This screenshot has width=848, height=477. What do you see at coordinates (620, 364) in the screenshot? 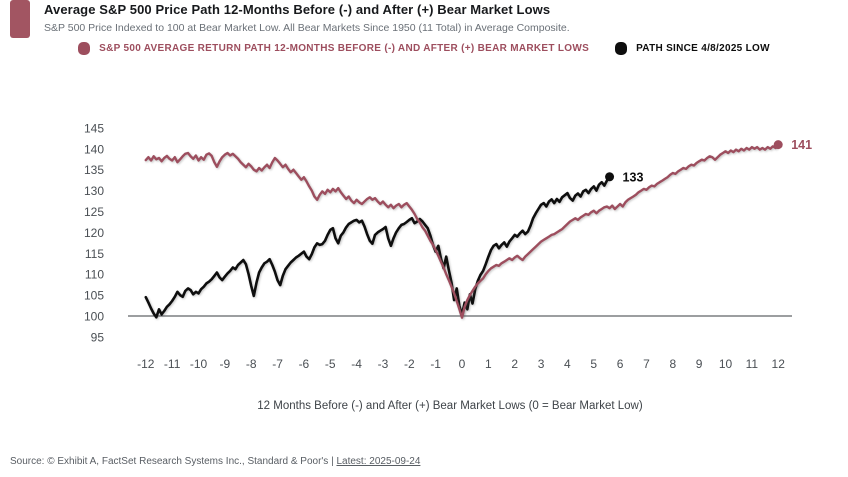
I see `x-tick-label: 6` at bounding box center [620, 364].